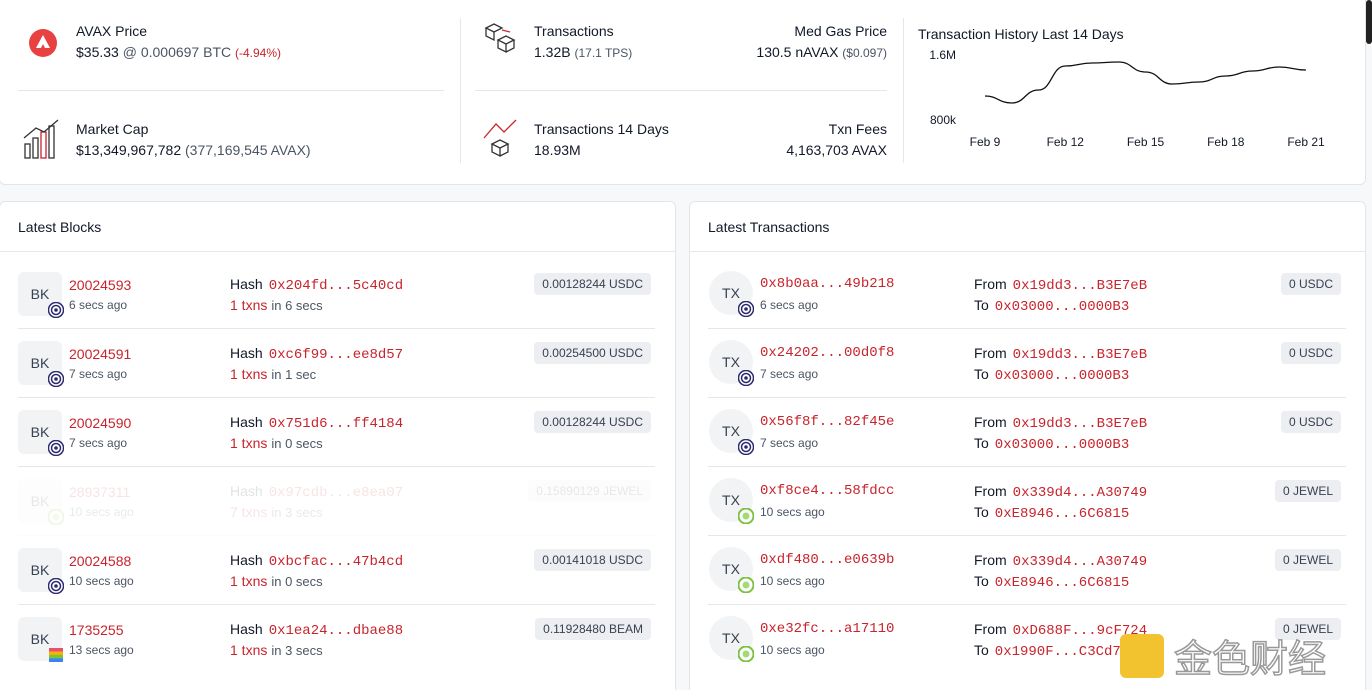 The image size is (1372, 690). Describe the element at coordinates (1307, 491) in the screenshot. I see `tx-value: 0 JEWEL` at that location.